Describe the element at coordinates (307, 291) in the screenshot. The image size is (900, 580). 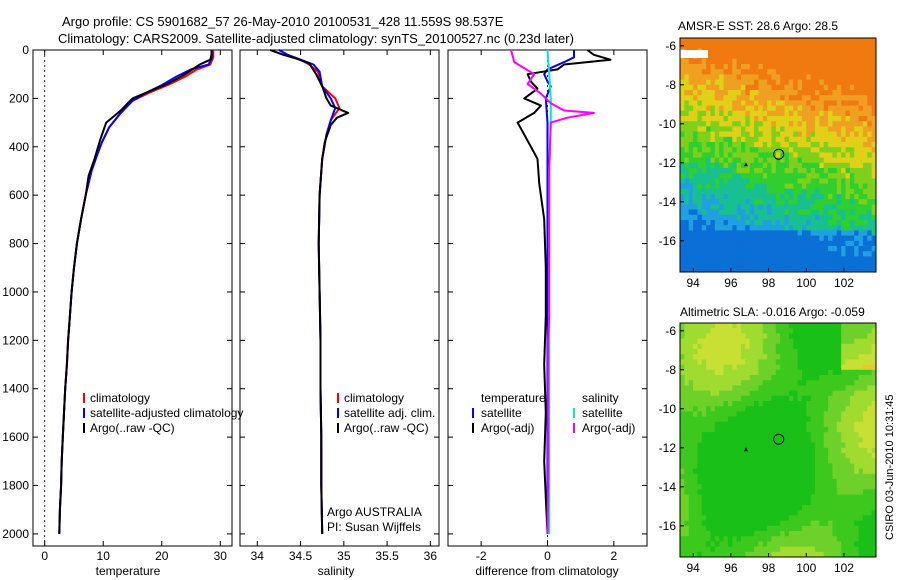
I see `series-line-satellite-adj-clim-` at that location.